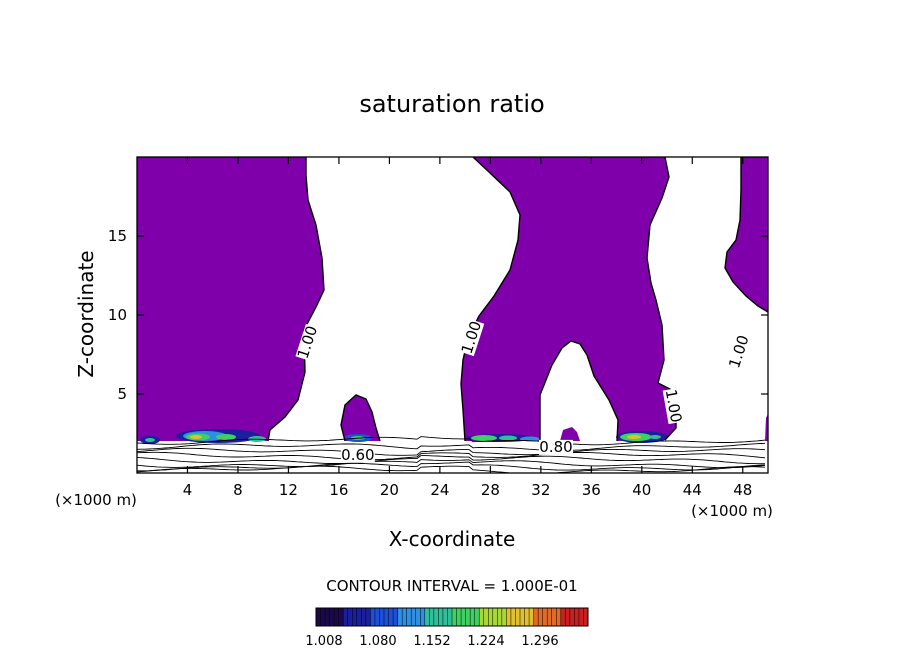 This screenshot has height=654, width=904. What do you see at coordinates (230, 299) in the screenshot?
I see `saturated-region-left` at bounding box center [230, 299].